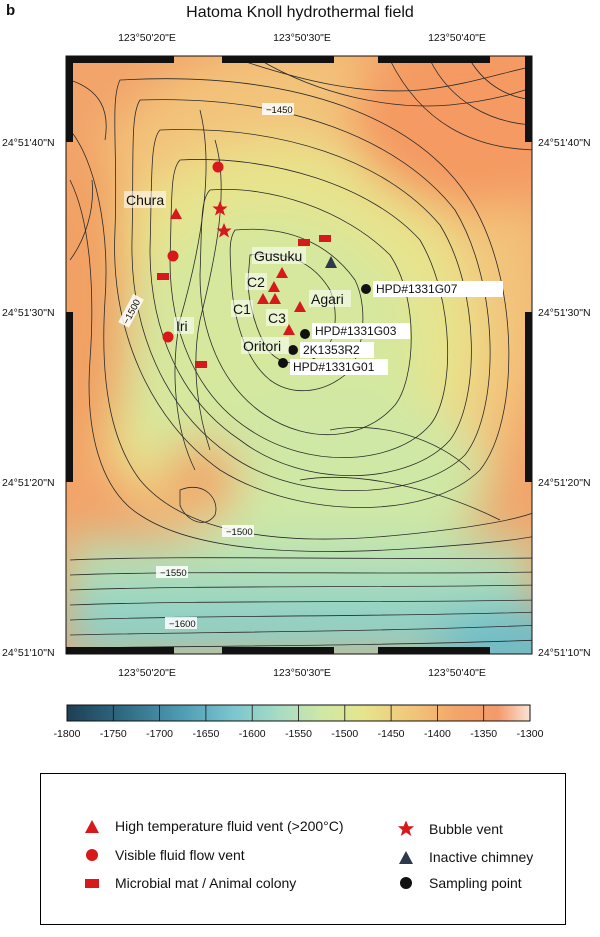 This screenshot has width=600, height=937. What do you see at coordinates (262, 346) in the screenshot?
I see `site-label-oritori: Oritori` at bounding box center [262, 346].